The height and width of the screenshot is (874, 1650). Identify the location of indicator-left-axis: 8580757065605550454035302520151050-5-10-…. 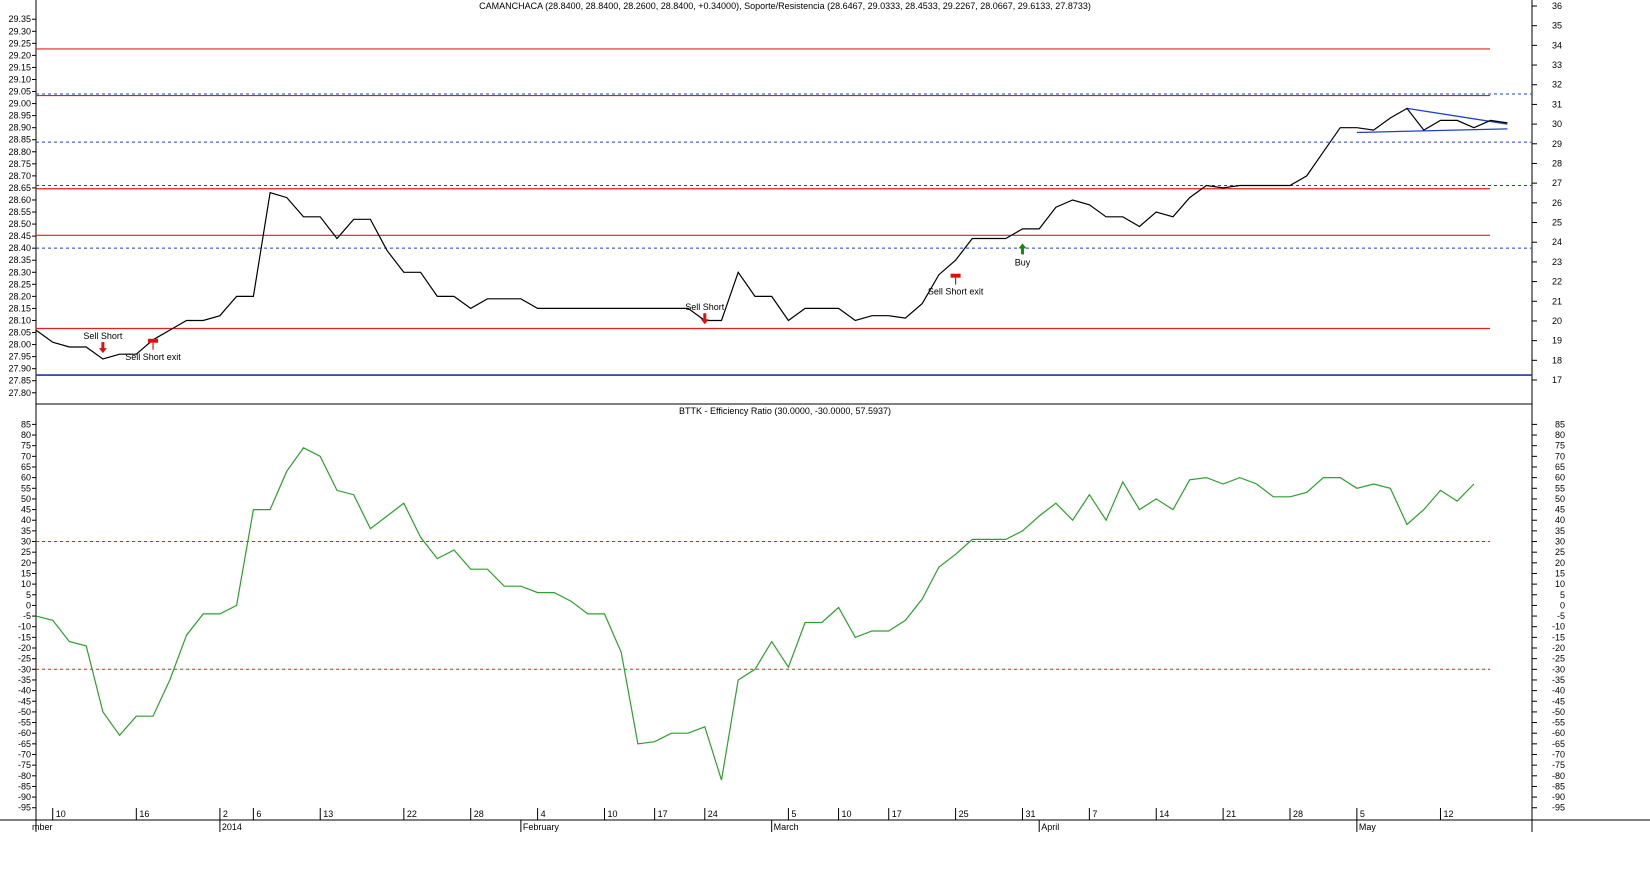
(27, 616).